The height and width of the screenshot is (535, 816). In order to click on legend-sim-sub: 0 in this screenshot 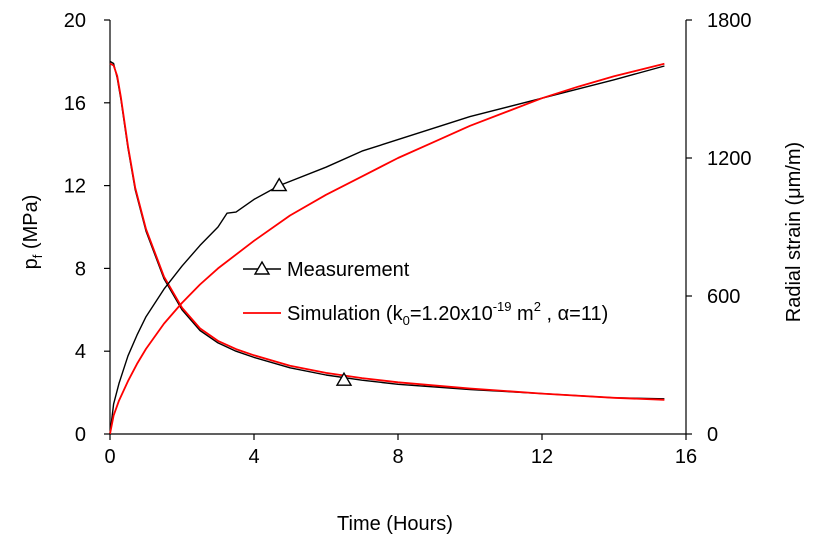, I will do `click(406, 320)`.